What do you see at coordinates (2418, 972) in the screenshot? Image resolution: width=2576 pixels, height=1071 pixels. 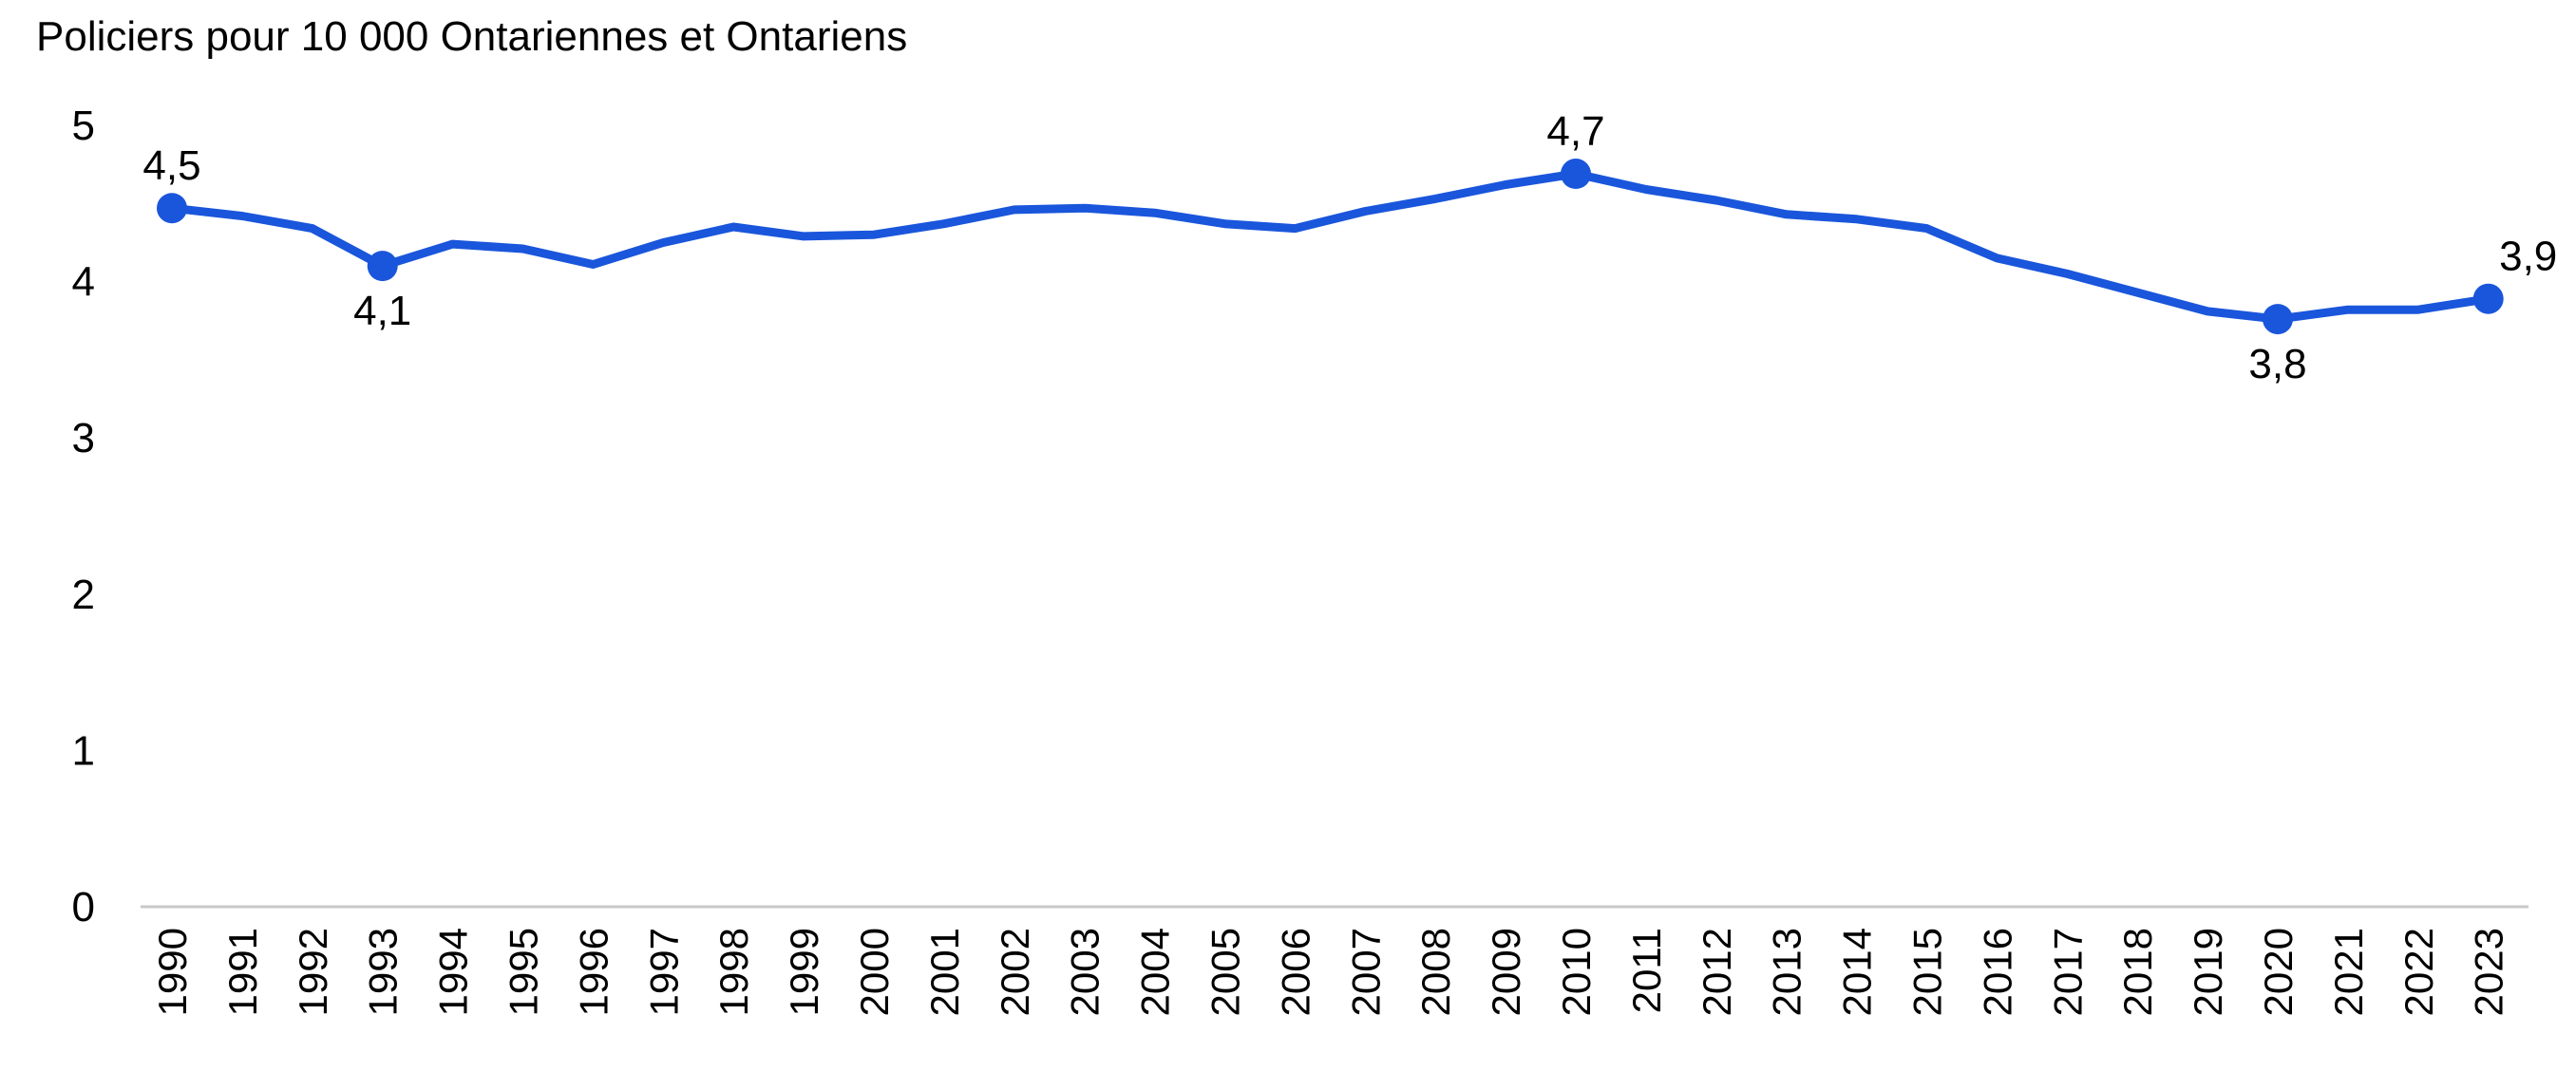 I see `x-tick-label: 2022` at bounding box center [2418, 972].